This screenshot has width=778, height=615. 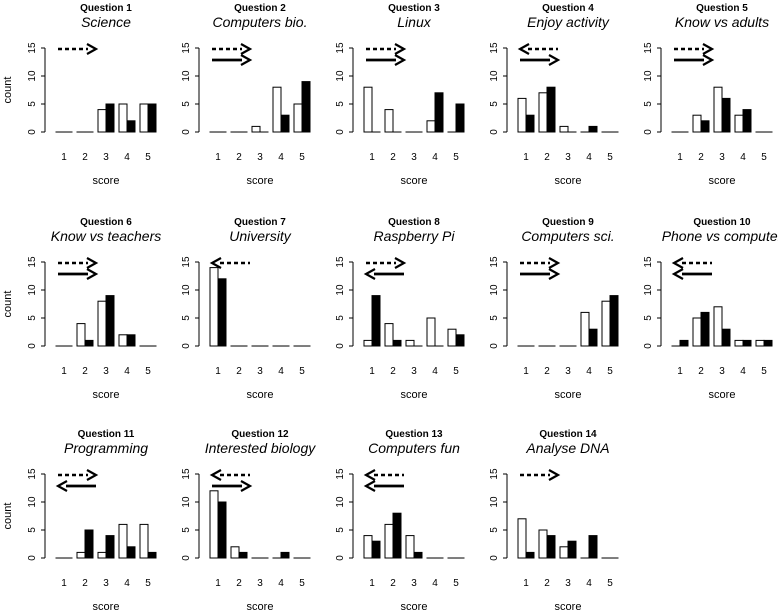 What do you see at coordinates (8, 90) in the screenshot?
I see `y-axis-label: count` at bounding box center [8, 90].